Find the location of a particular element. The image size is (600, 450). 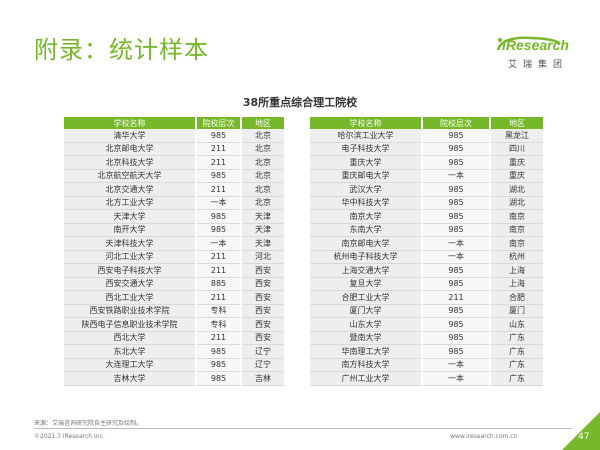

website-link: www.iresearch.com.cn is located at coordinates (484, 436).